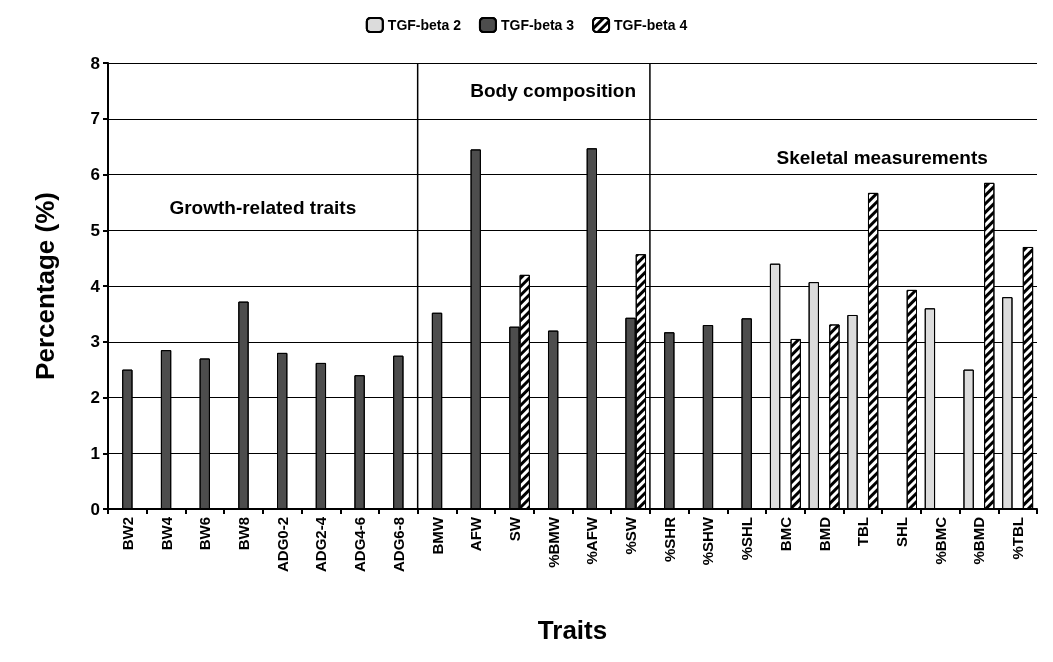 Image resolution: width=1053 pixels, height=662 pixels. I want to click on x-tick-label: SHL, so click(902, 532).